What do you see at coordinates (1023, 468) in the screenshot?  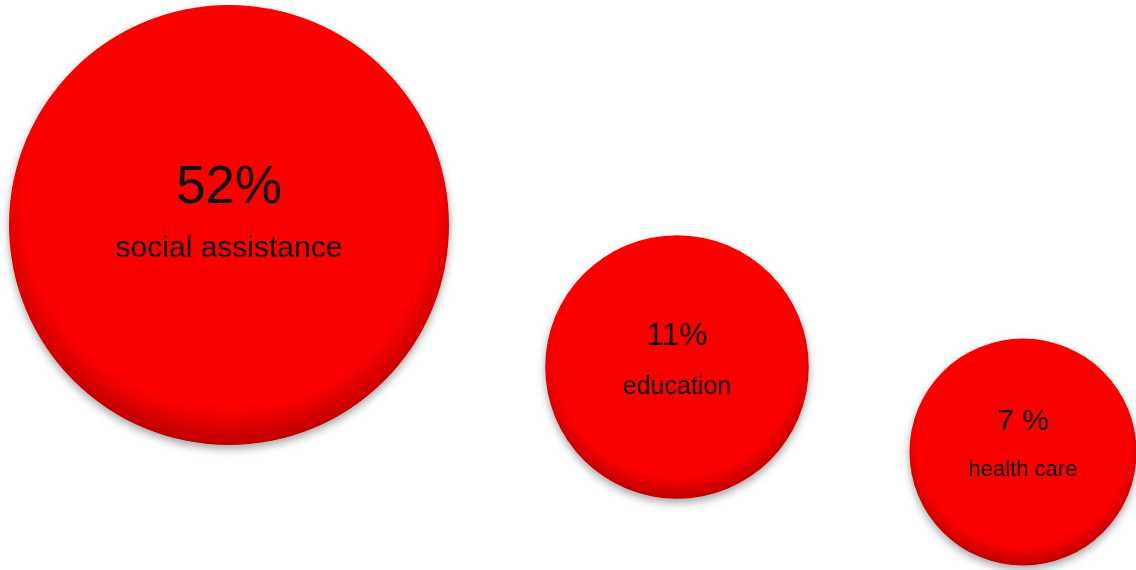 I see `category-label: health care` at bounding box center [1023, 468].